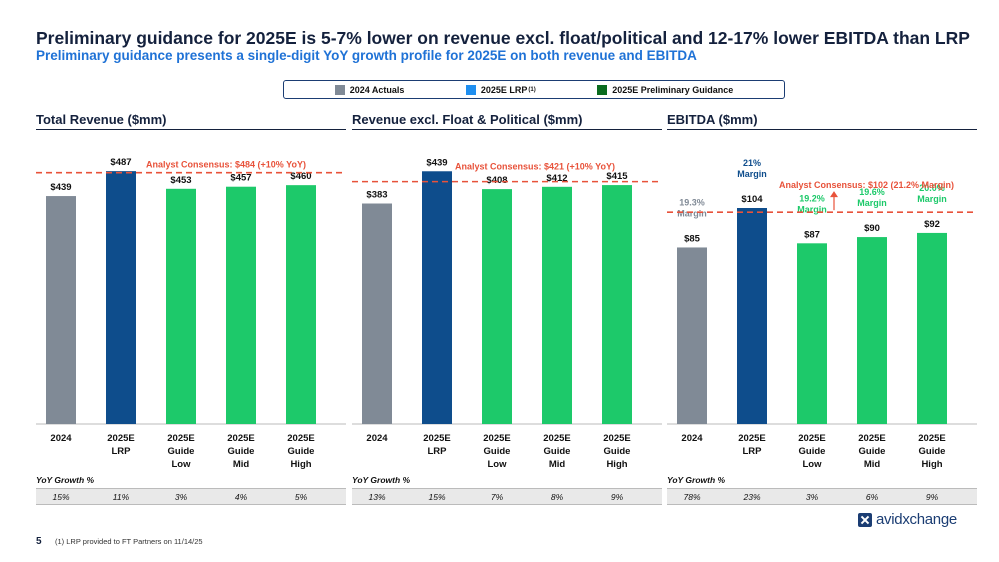  Describe the element at coordinates (181, 497) in the screenshot. I see `yoy-value: 3%` at that location.